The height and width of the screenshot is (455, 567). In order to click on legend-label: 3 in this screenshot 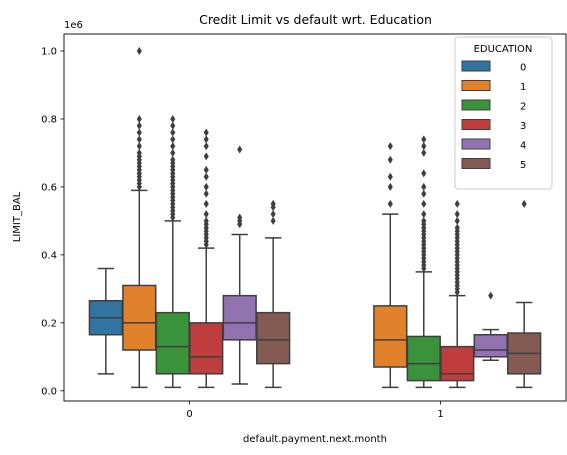, I will do `click(523, 126)`.